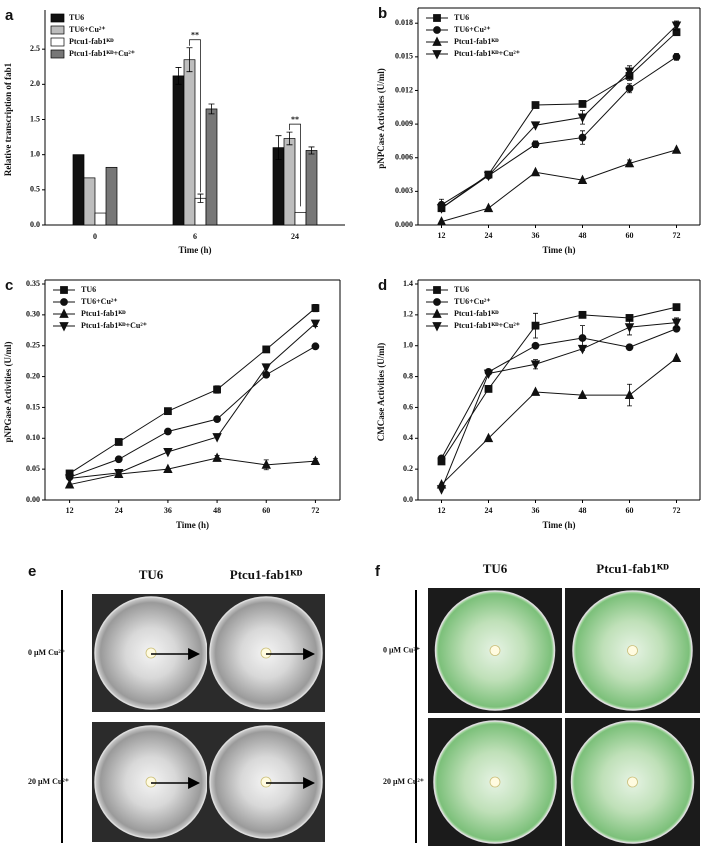 The image size is (709, 851). I want to click on y-tick-label: 0.012, so click(404, 89).